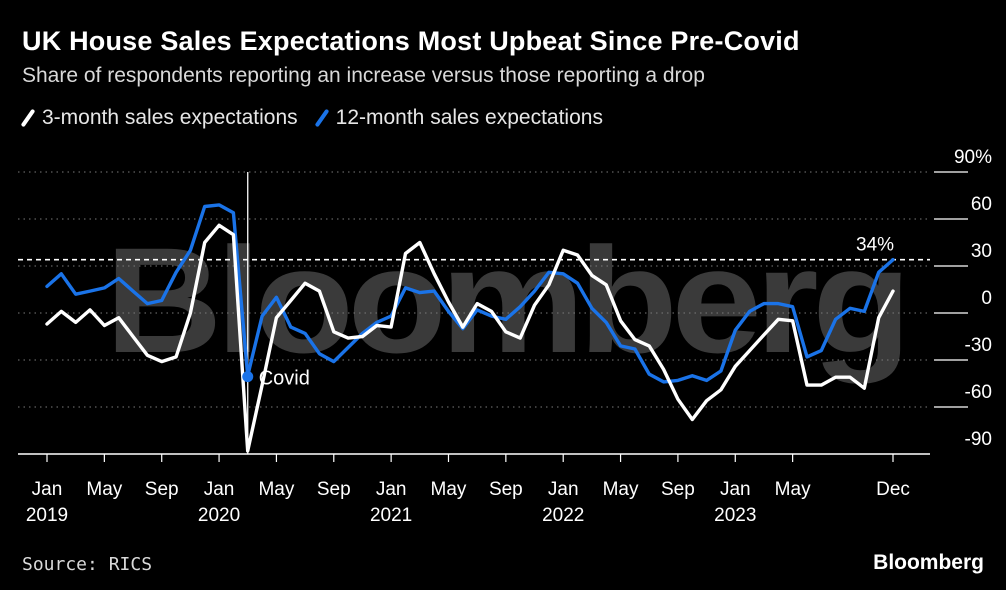 This screenshot has height=590, width=1006. I want to click on y-tick-label: 60, so click(981, 204).